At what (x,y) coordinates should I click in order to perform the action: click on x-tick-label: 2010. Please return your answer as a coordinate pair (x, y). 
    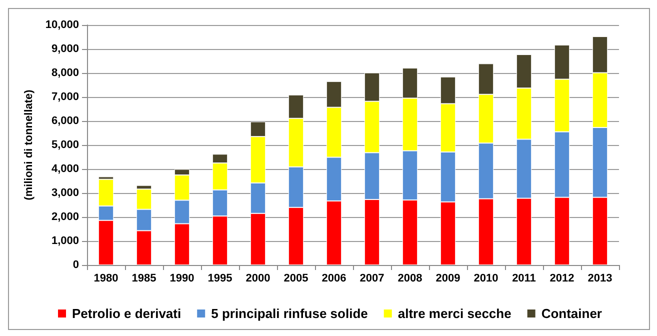
    Looking at the image, I should click on (486, 278).